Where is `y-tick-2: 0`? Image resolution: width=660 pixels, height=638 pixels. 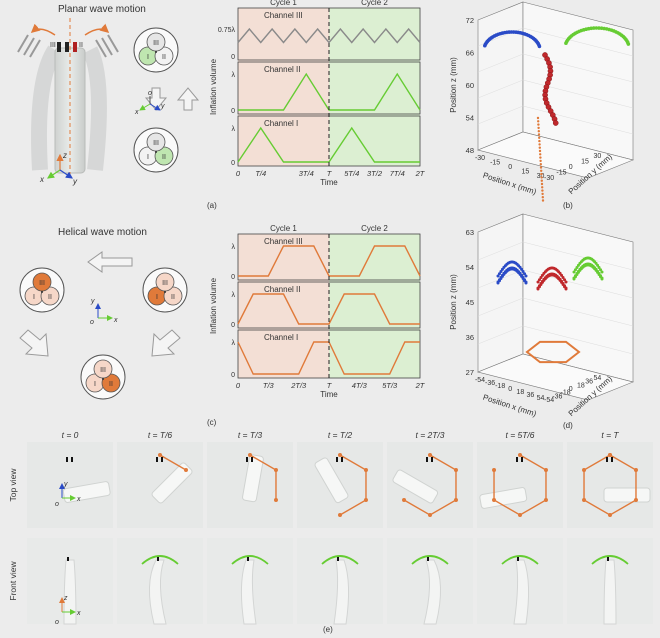
y-tick-2: 0 is located at coordinates (571, 167).